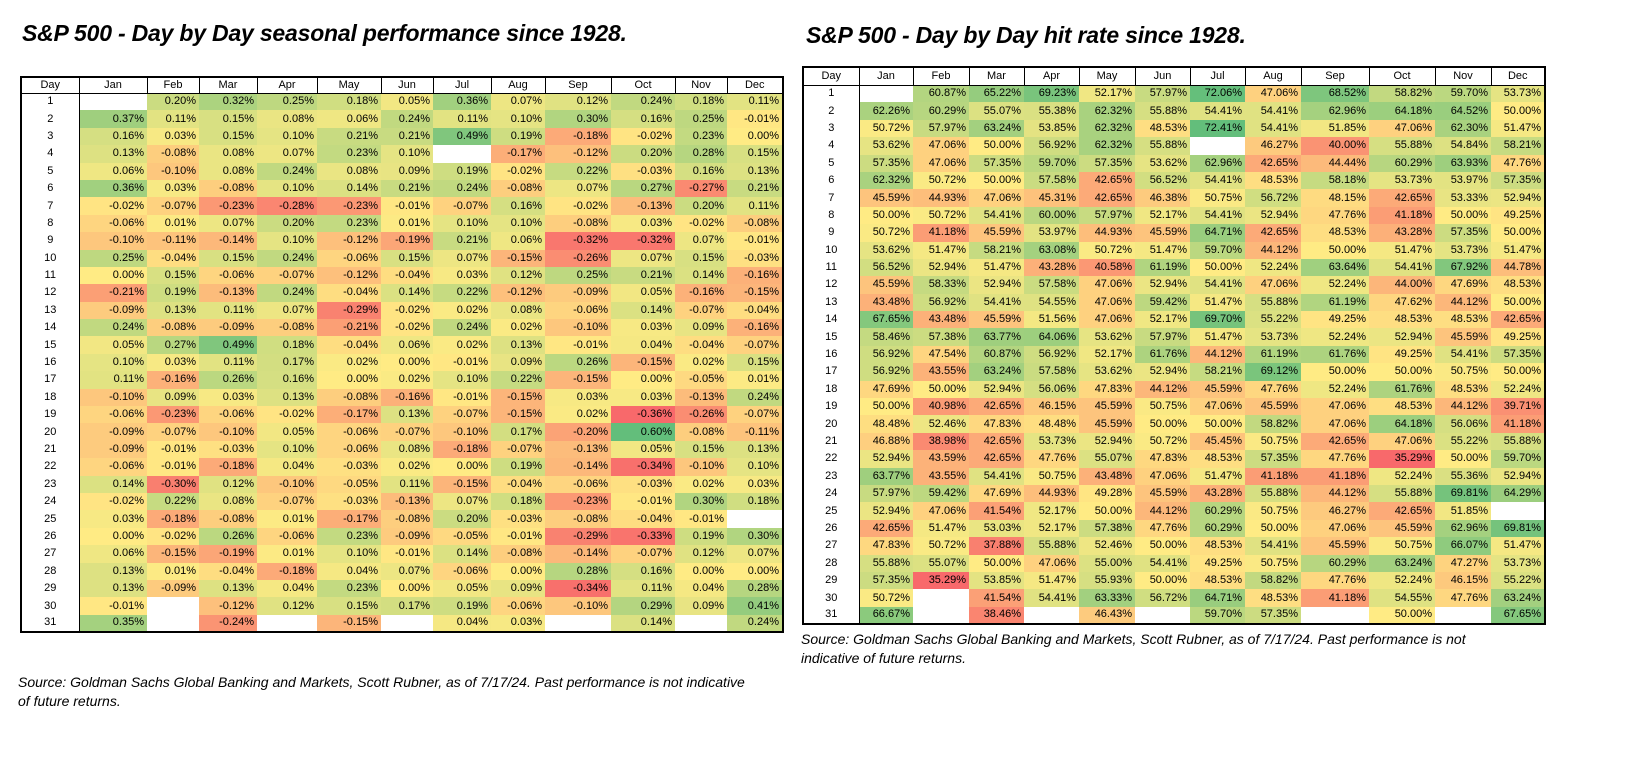 This screenshot has height=759, width=1639. I want to click on heatmap-cell: 59.70%, so click(1518, 459).